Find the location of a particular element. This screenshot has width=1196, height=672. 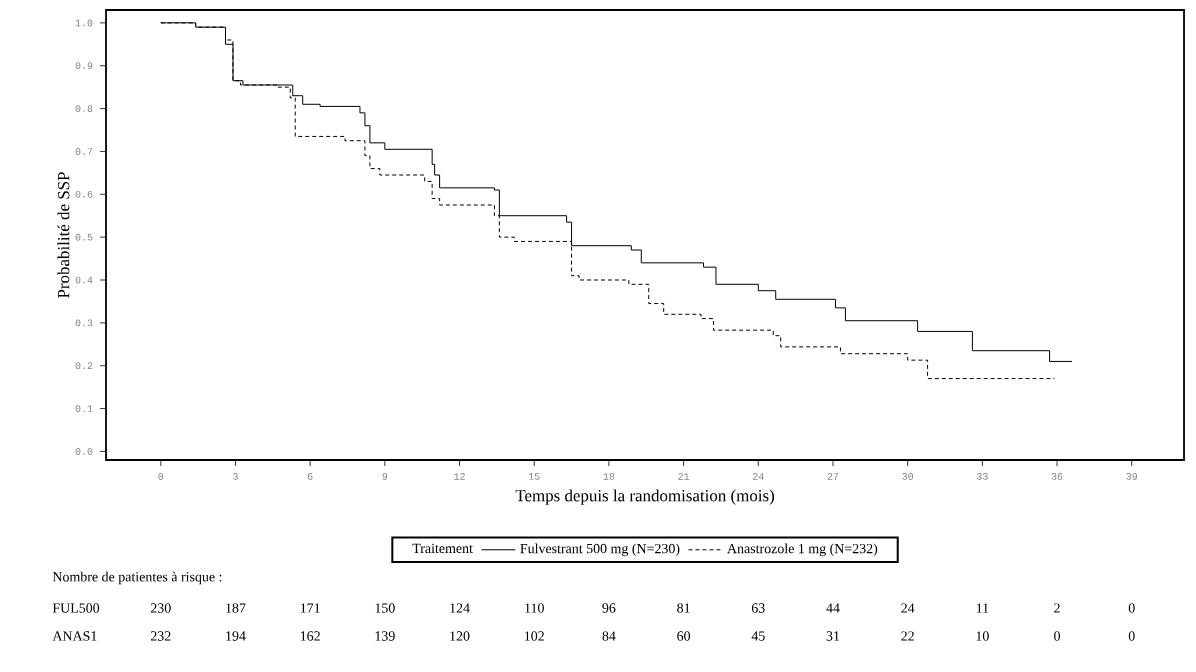

y-axis-title: Probabilité de SSP is located at coordinates (63, 235).